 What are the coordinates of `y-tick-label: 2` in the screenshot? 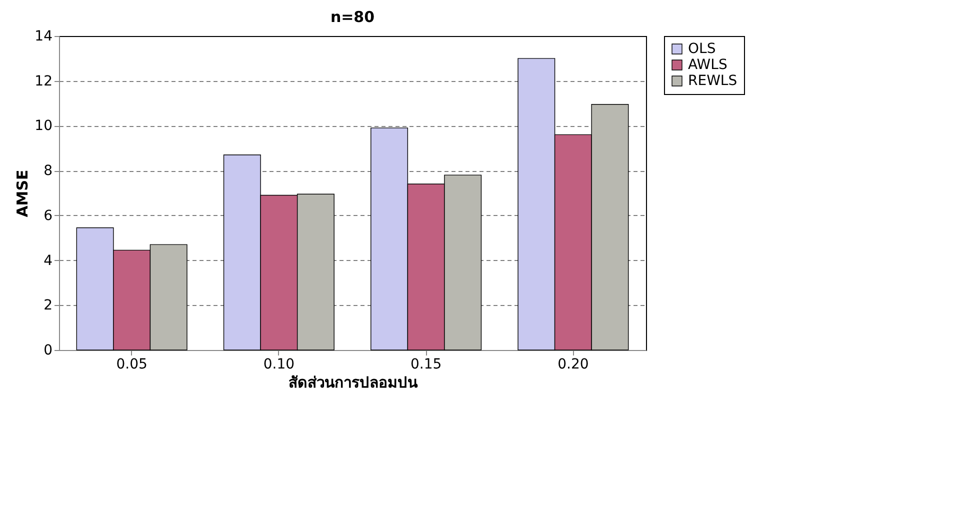 It's located at (48, 306).